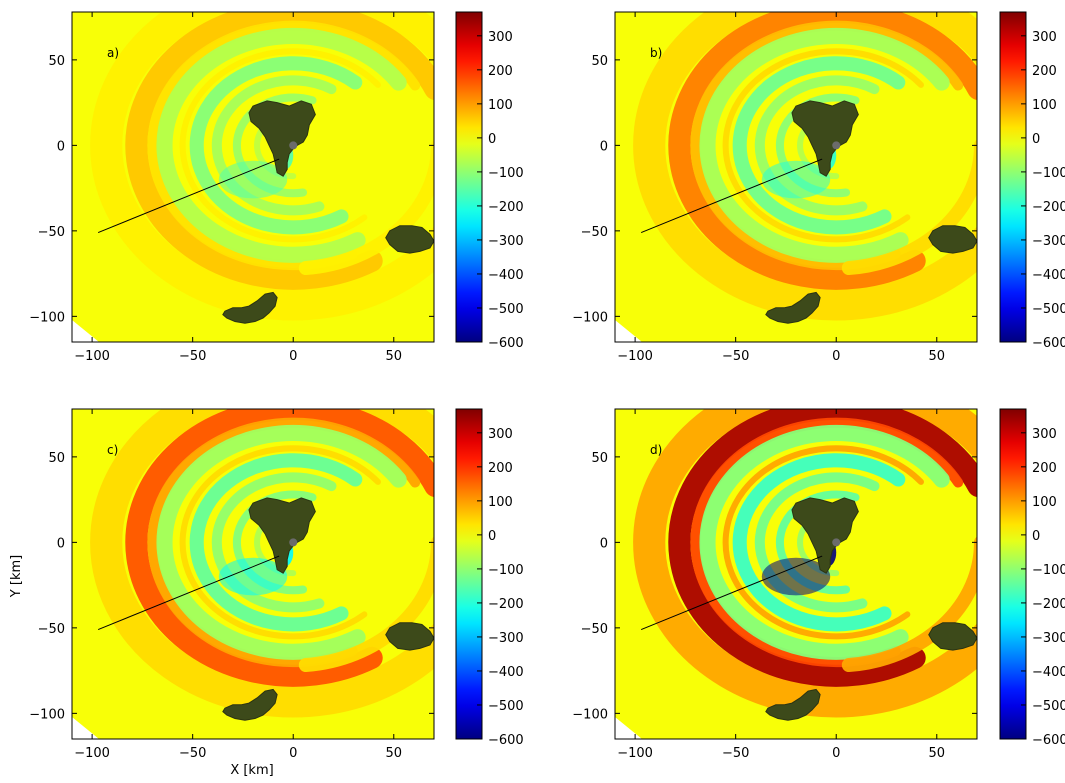 This screenshot has height=783, width=1065. Describe the element at coordinates (251, 770) in the screenshot. I see `x-axis-label: X [km]` at that location.